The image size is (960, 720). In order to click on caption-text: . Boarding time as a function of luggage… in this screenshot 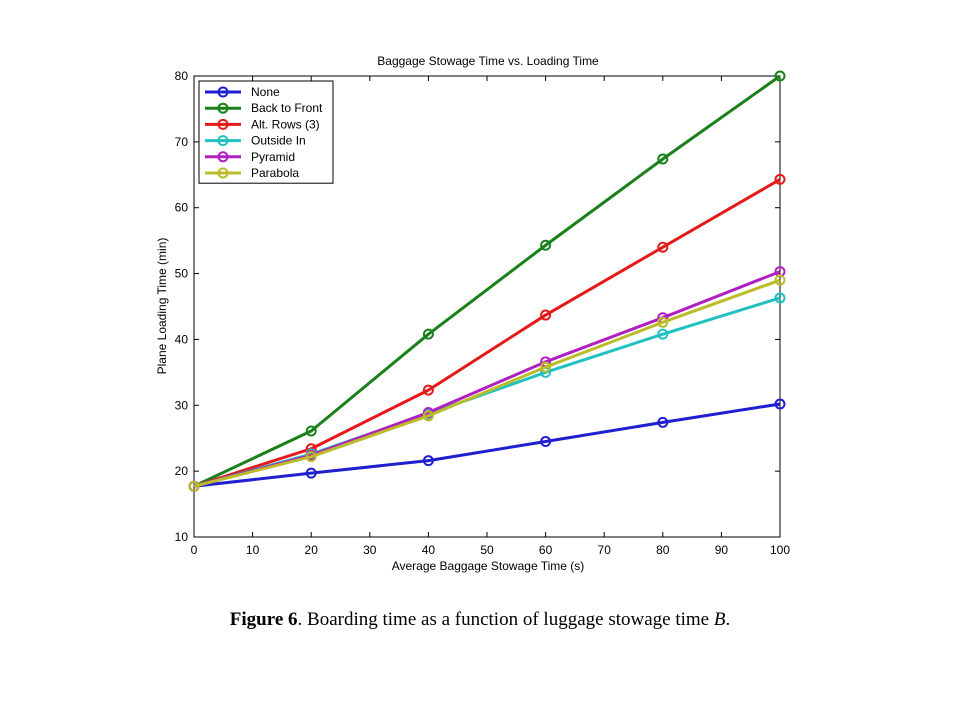, I will do `click(505, 619)`.